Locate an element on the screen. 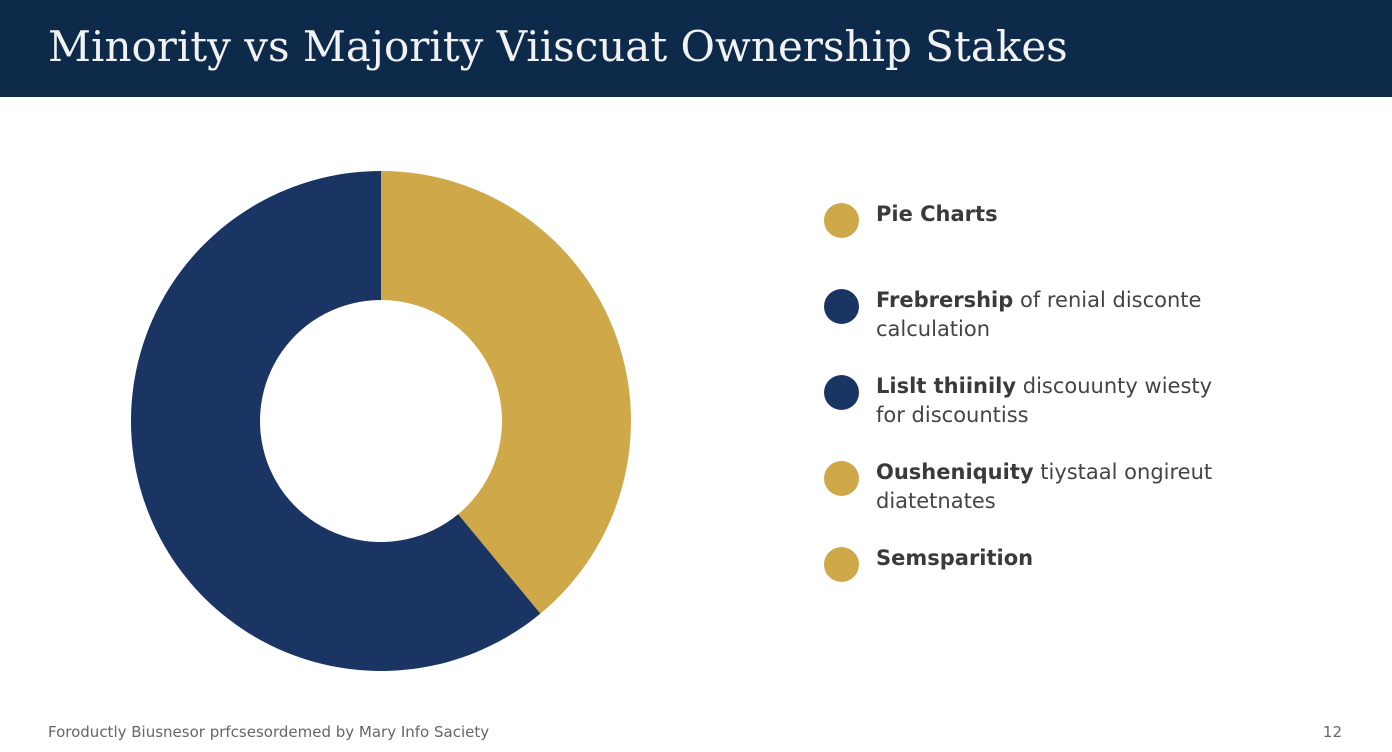 This screenshot has width=1392, height=752. legend-label: Semsparition is located at coordinates (955, 558).